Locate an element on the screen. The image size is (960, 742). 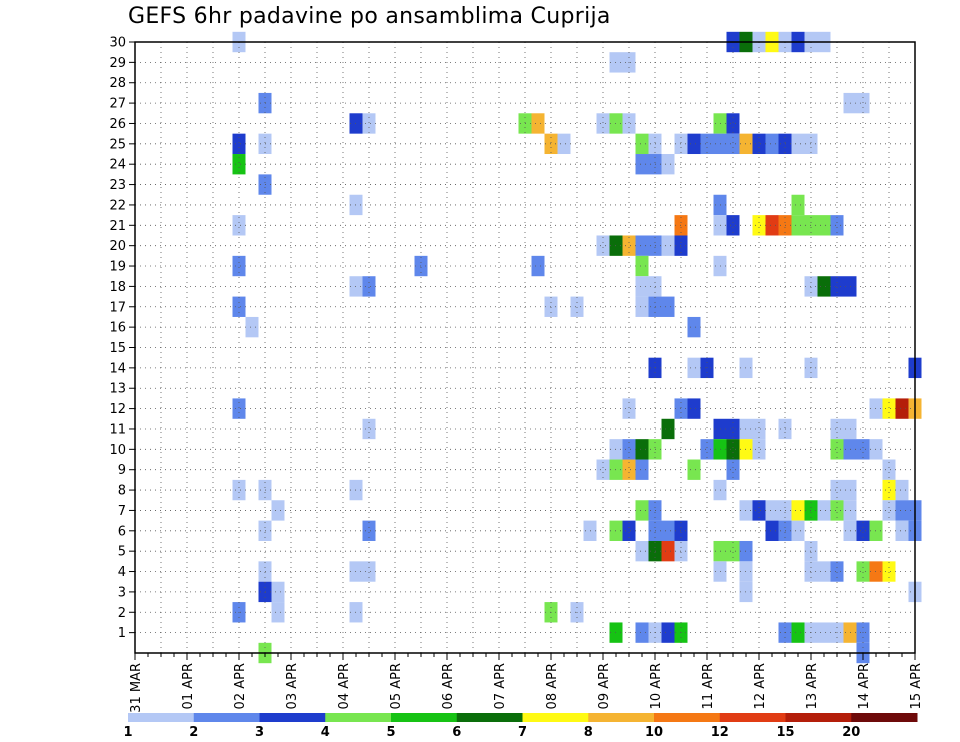
y-tick-label: 30 is located at coordinates (117, 43).